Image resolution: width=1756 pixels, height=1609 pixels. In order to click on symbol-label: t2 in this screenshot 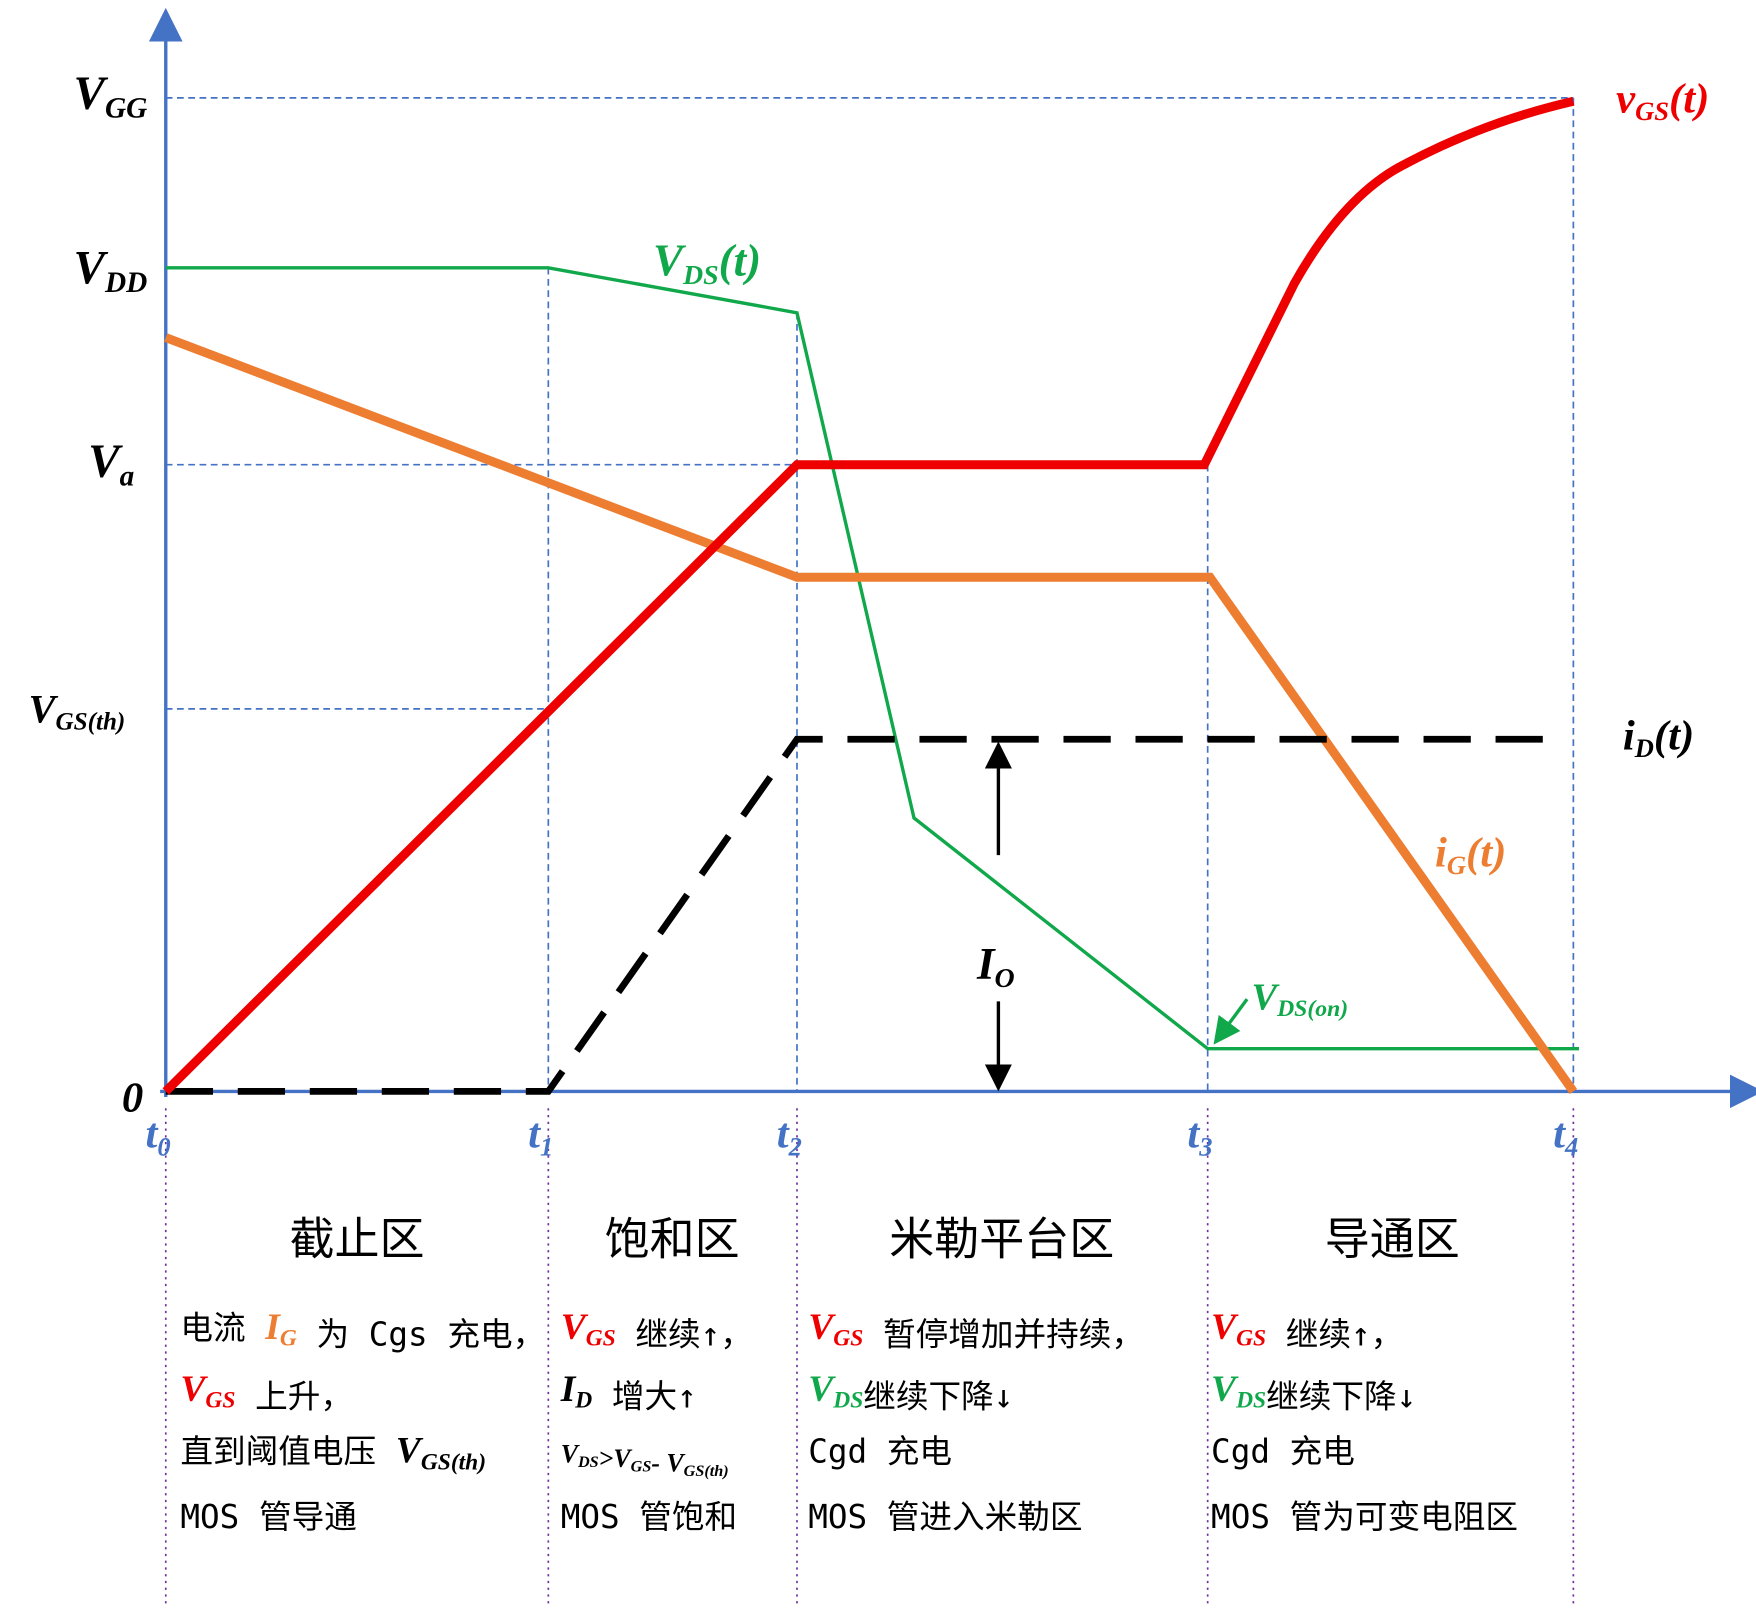, I will do `click(789, 1136)`.